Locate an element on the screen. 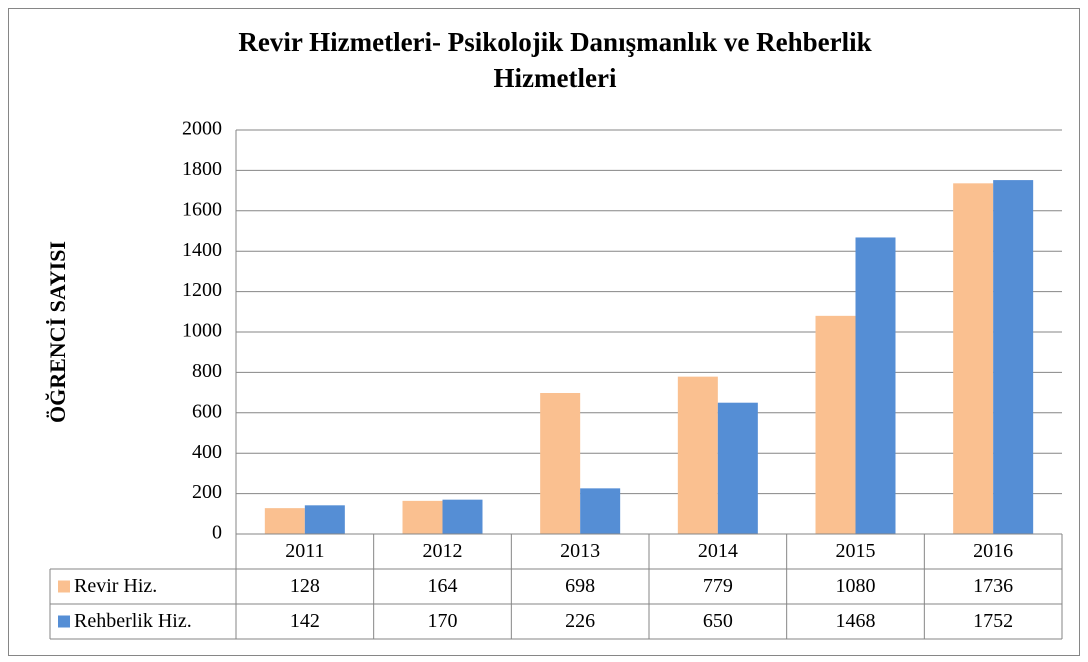 The image size is (1088, 662). y-tick-label: 1800 is located at coordinates (202, 169).